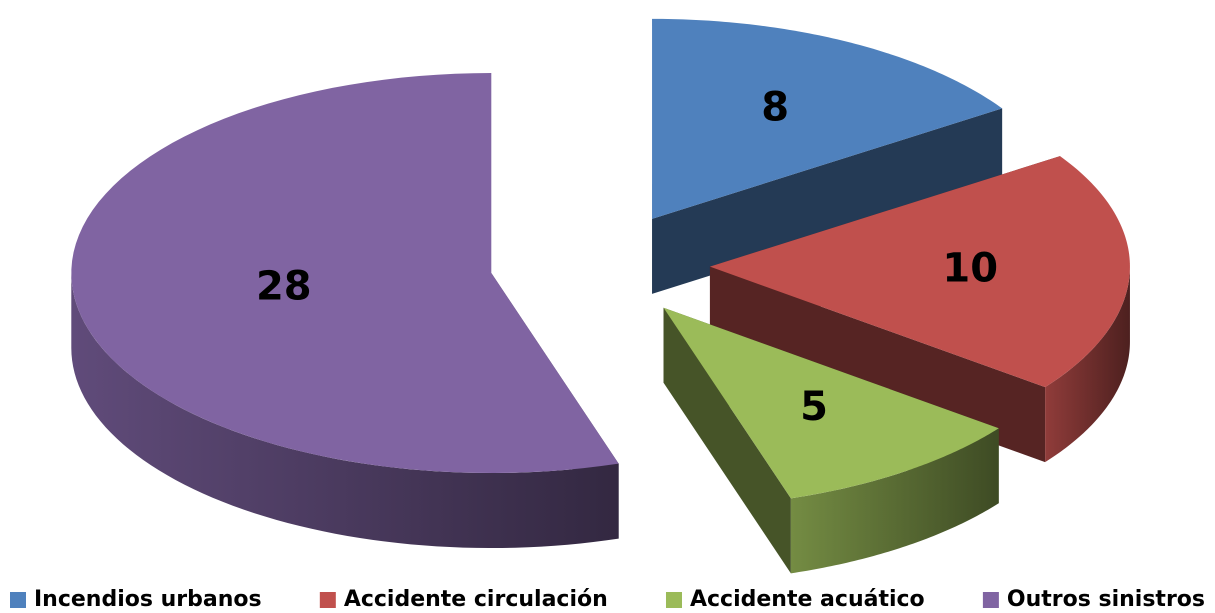 Image resolution: width=1215 pixels, height=613 pixels. I want to click on data-label: 10, so click(970, 268).